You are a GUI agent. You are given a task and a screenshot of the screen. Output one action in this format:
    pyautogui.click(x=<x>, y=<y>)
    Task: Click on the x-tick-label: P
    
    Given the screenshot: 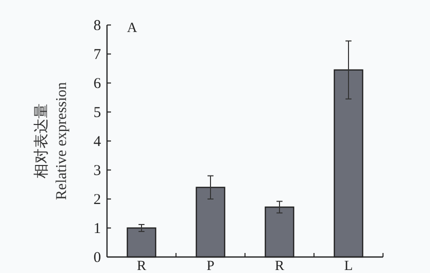 What is the action you would take?
    pyautogui.click(x=210, y=266)
    